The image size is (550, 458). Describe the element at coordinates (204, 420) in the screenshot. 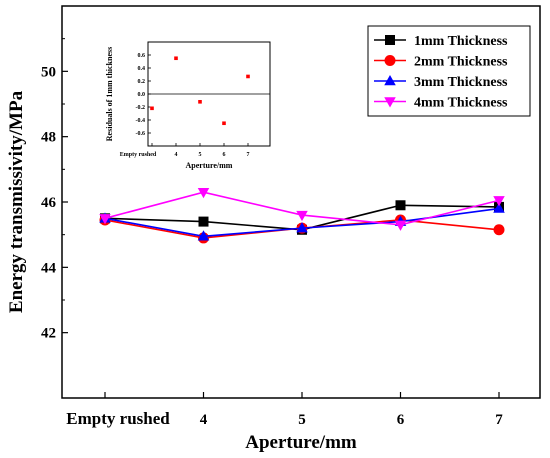

I see `x-tick-label: 4` at that location.